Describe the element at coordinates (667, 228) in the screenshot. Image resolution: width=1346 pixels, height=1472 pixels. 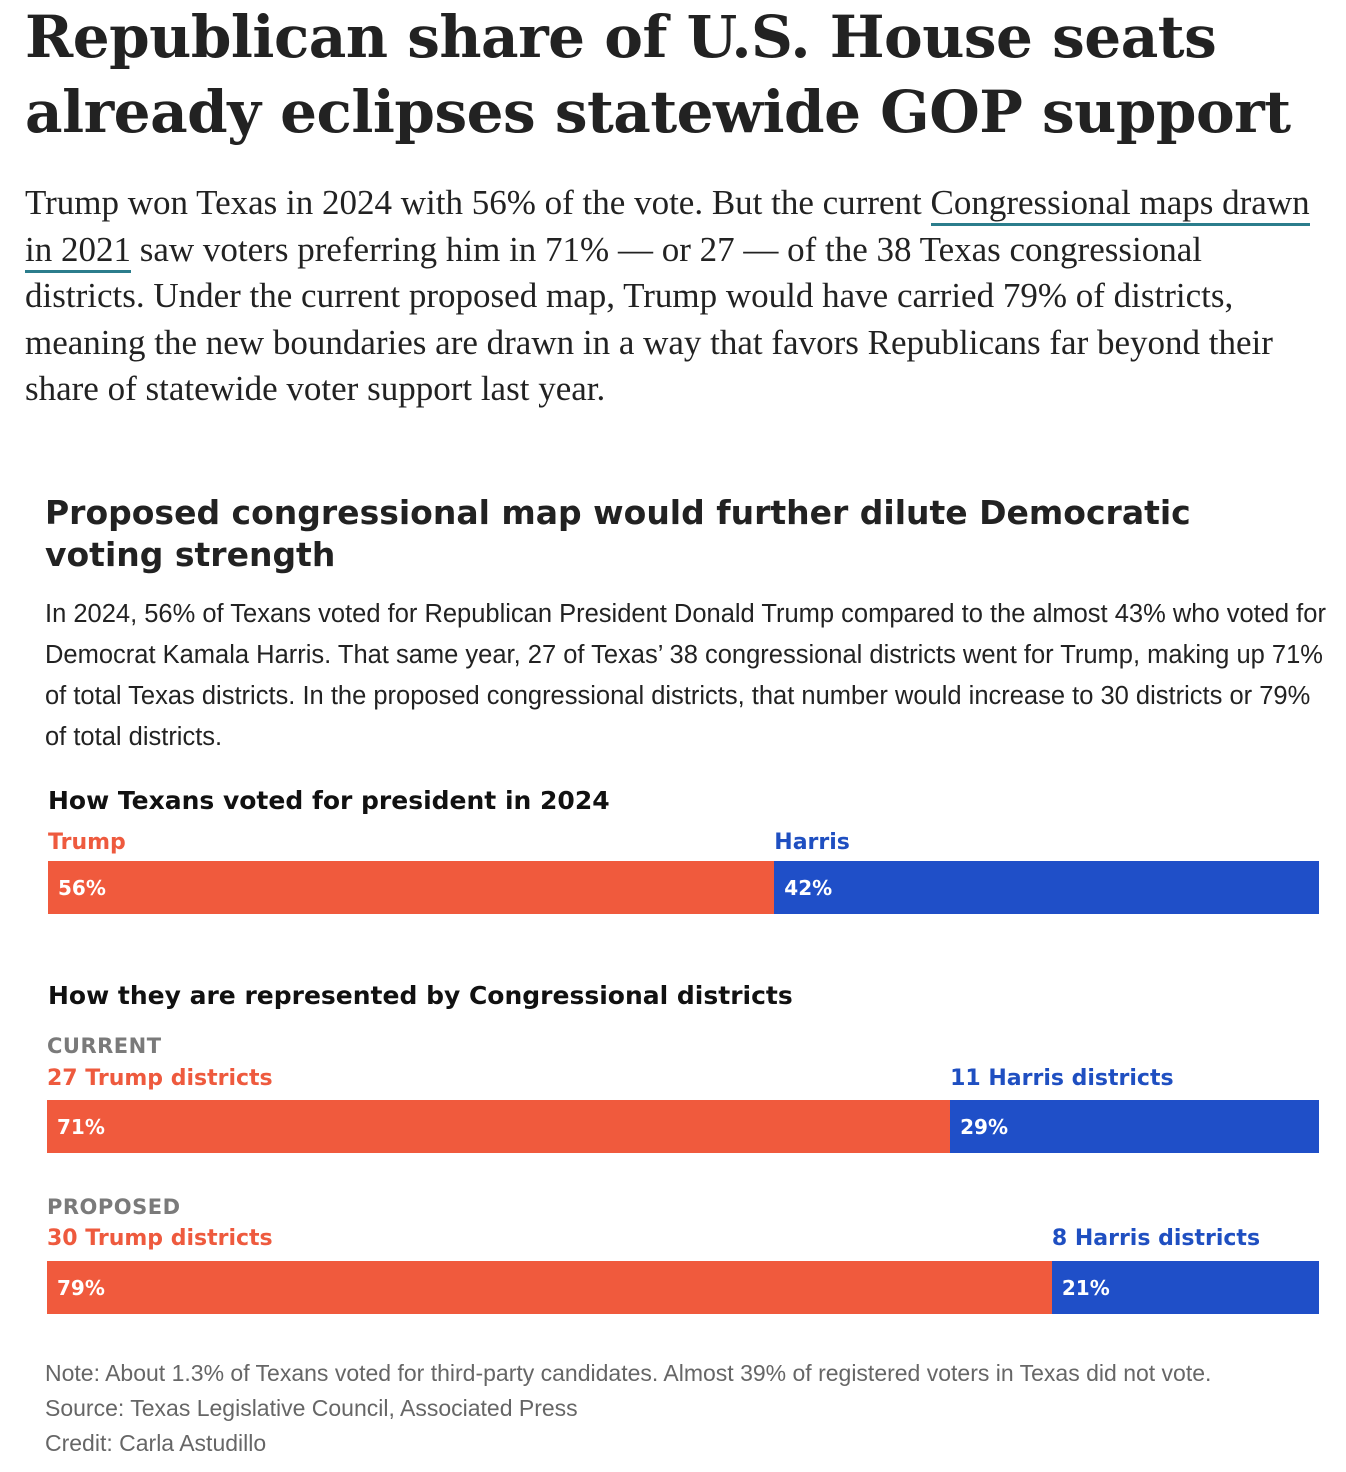
I see `congressional-maps-link: Congressional maps drawn in 2021` at that location.